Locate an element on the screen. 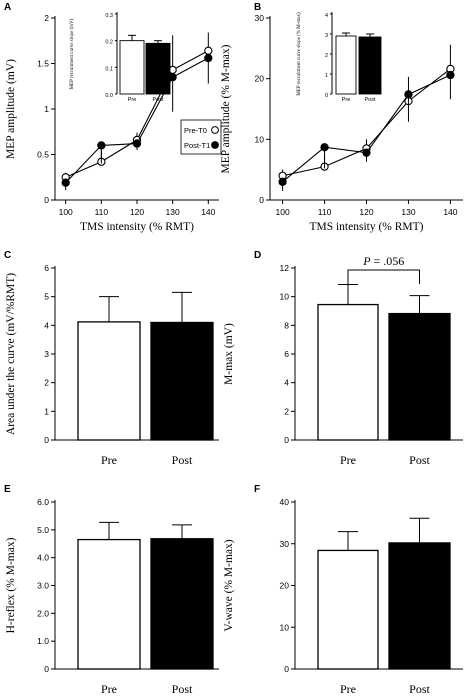  y-tick-label: 1.5 is located at coordinates (43, 64).